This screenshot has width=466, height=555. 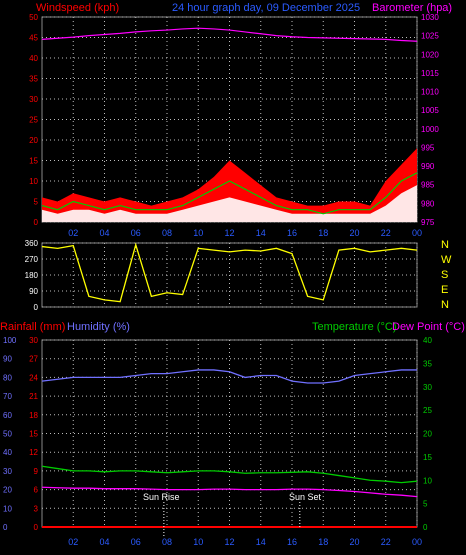 I want to click on temperature-tick-label: 15, so click(x=427, y=457).